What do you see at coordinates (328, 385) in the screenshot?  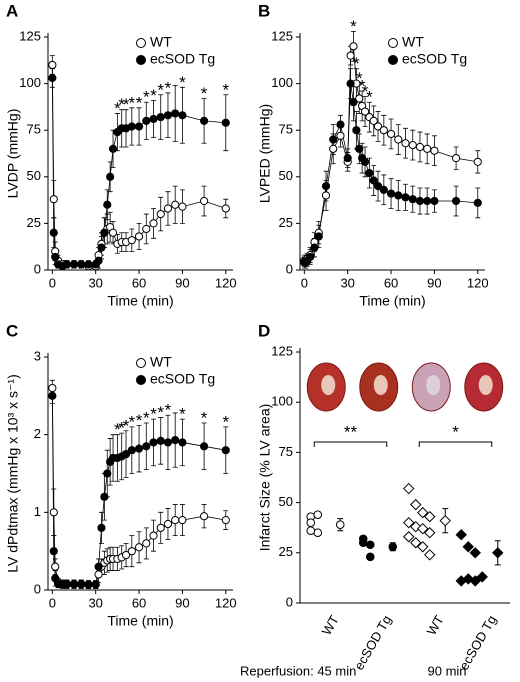 I see `heart-photo-lumen` at bounding box center [328, 385].